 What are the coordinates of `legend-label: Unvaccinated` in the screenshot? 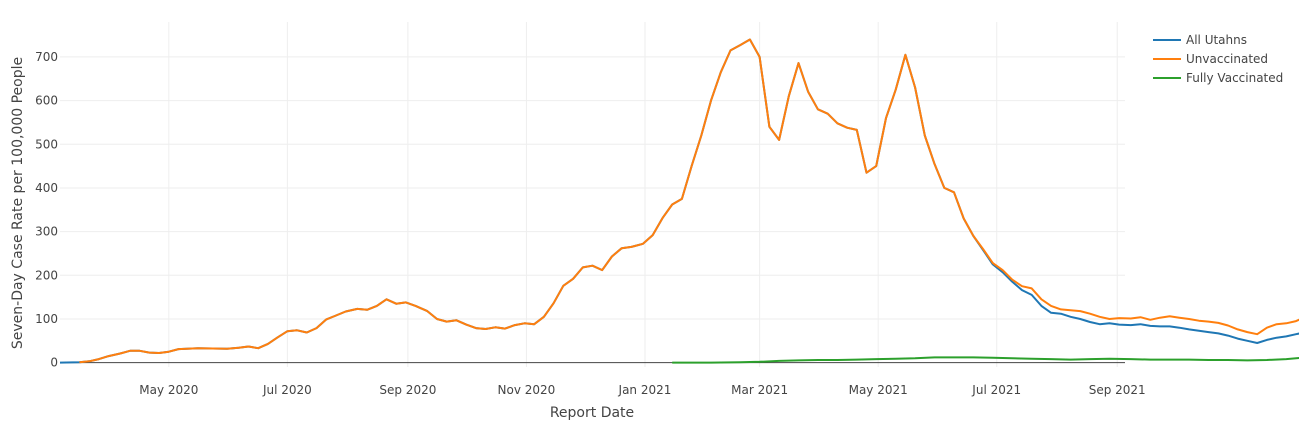 It's located at (1227, 59).